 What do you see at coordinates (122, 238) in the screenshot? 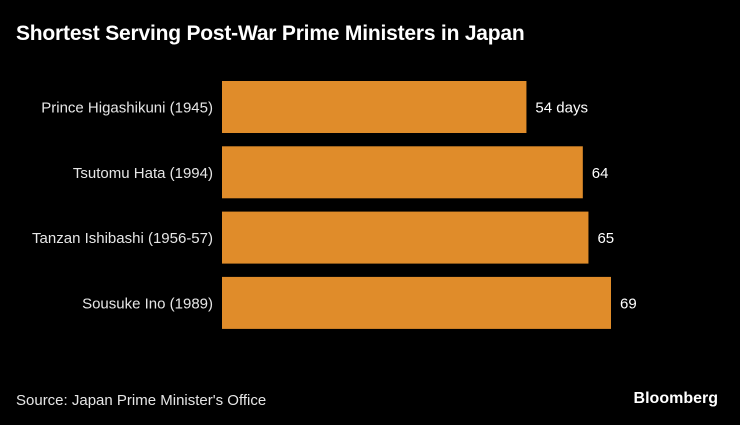
I see `category-label: Tanzan Ishibashi (1956-57)` at bounding box center [122, 238].